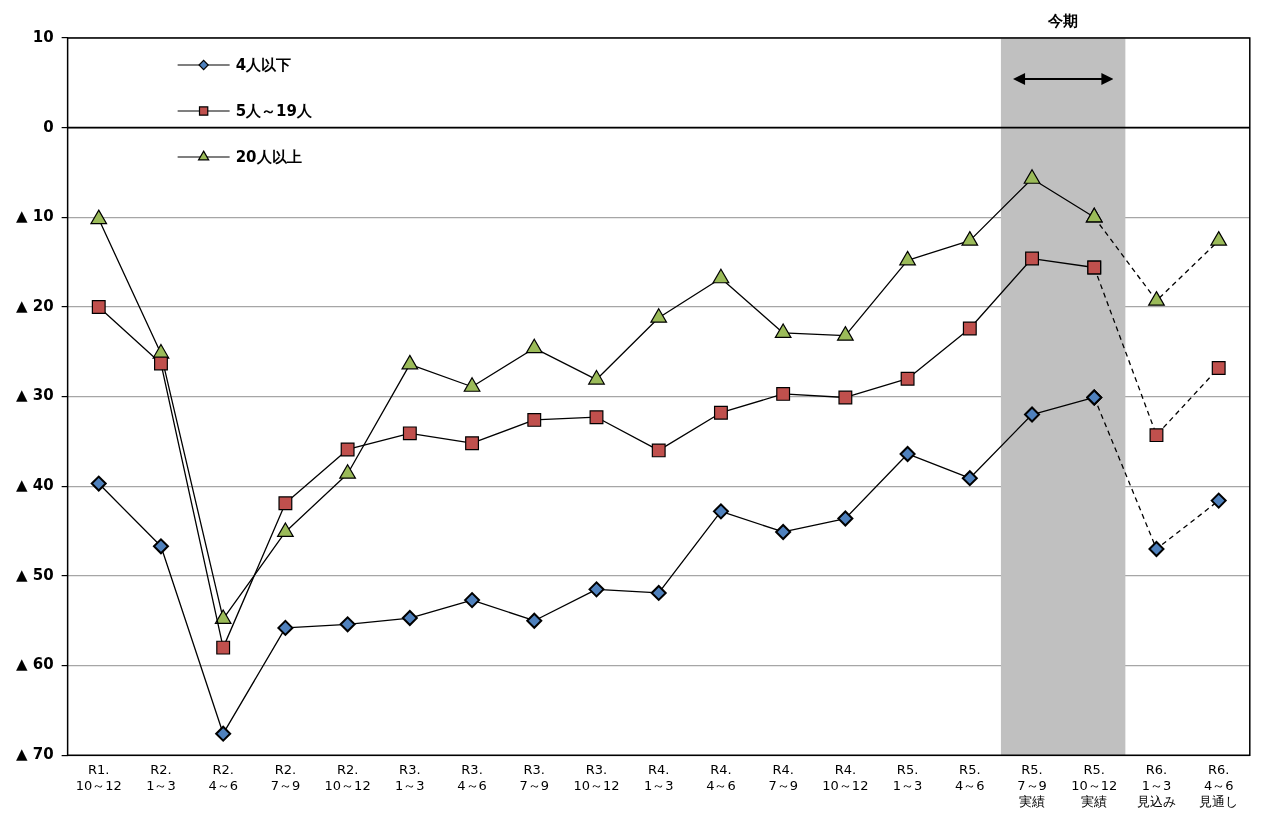 The width and height of the screenshot is (1268, 825). What do you see at coordinates (845, 777) in the screenshot?
I see `x-tick-label: R4. 10～12` at bounding box center [845, 777].